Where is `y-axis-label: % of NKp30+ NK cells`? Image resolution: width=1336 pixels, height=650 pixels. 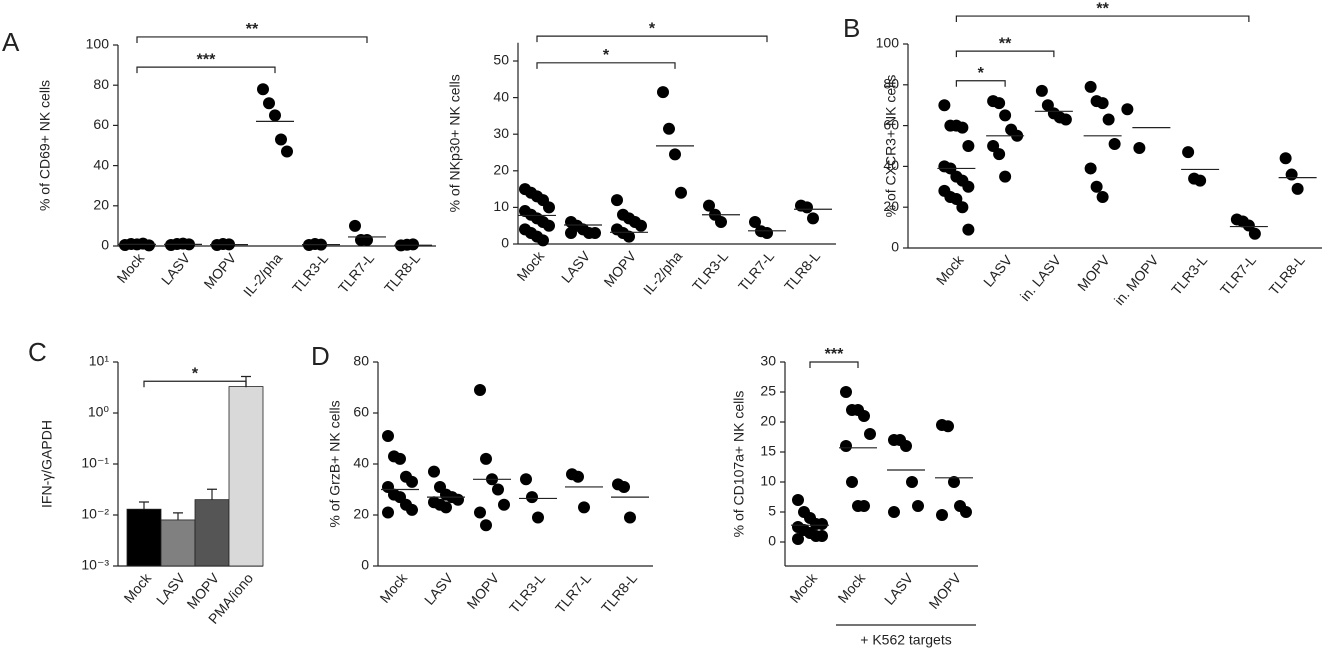 y-axis-label: % of NKp30+ NK cells is located at coordinates (455, 143).